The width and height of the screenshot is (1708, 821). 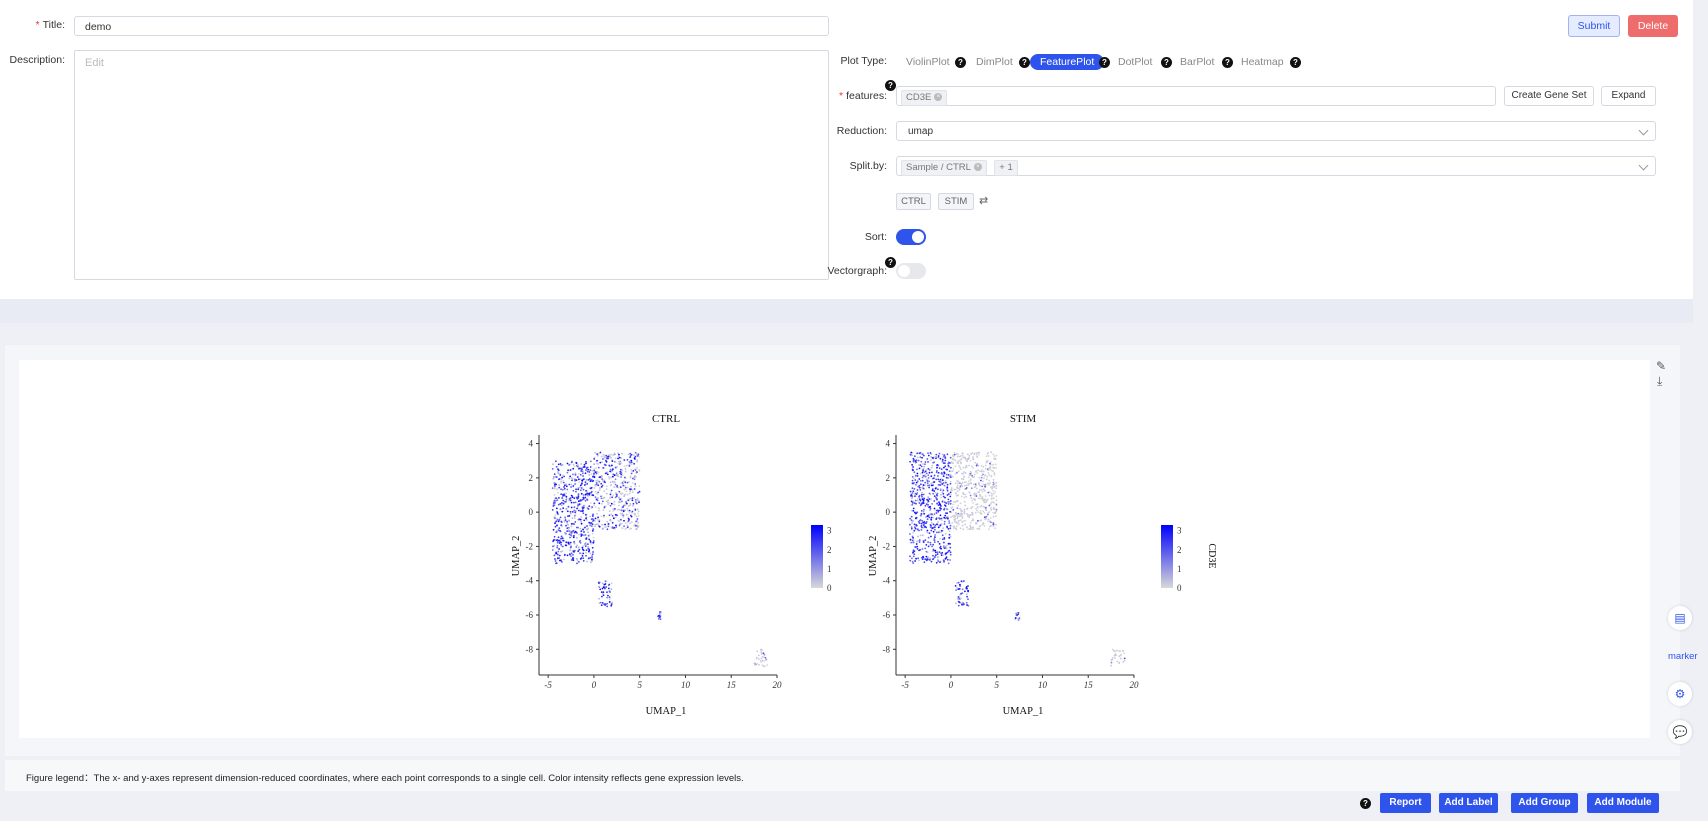 I want to click on marker-button: marker, so click(x=1683, y=656).